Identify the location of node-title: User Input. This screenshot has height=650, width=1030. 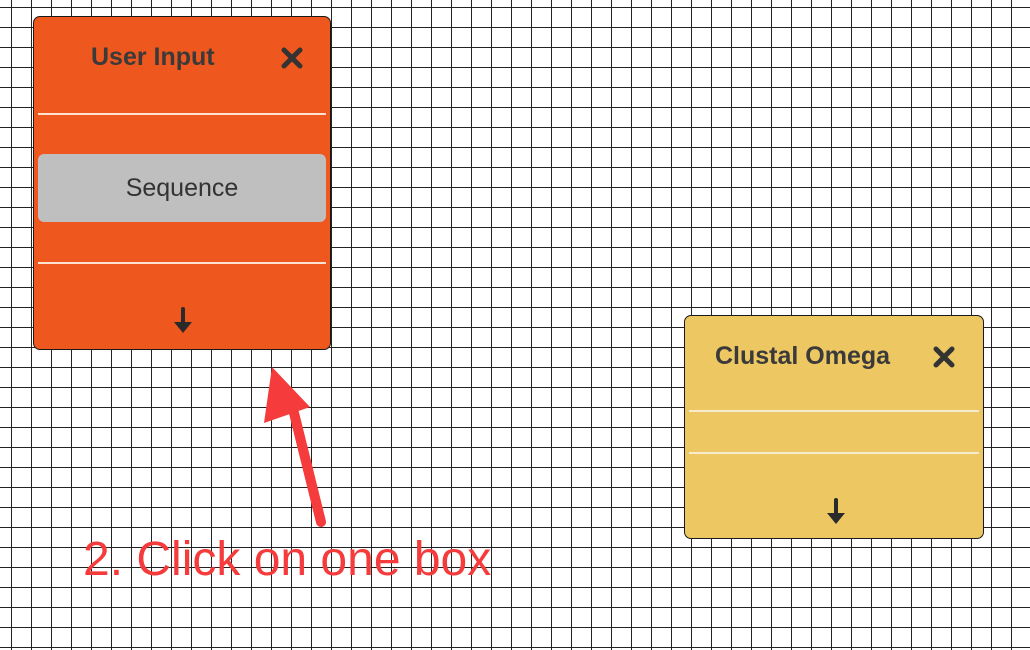
(153, 57).